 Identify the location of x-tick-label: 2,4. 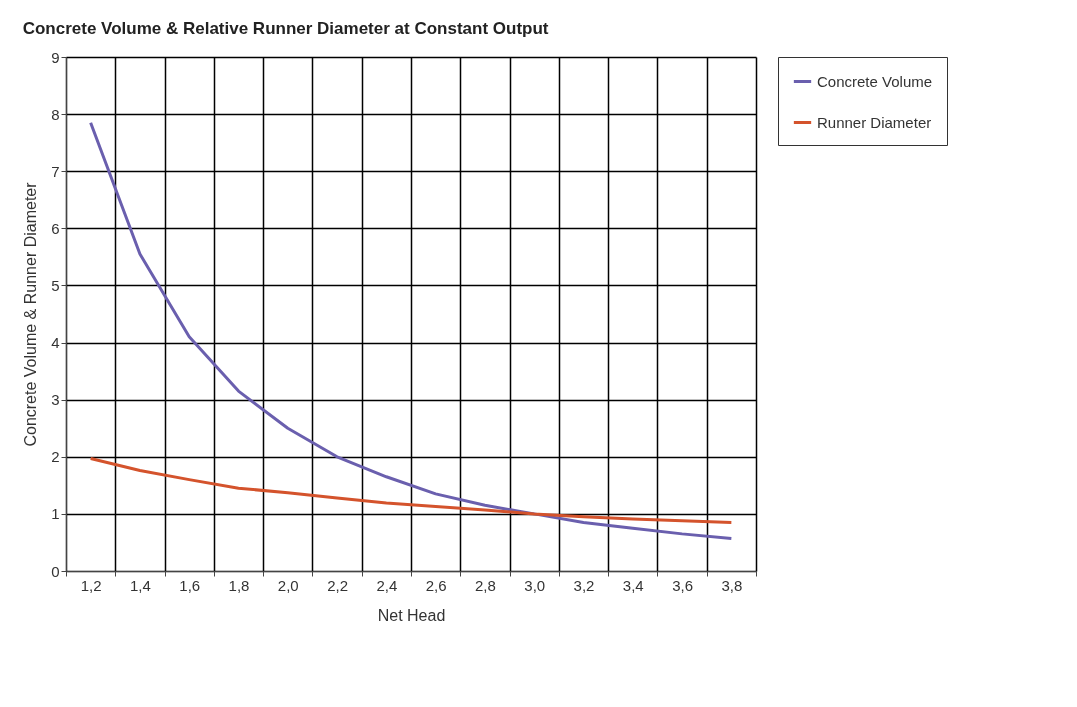
(387, 585).